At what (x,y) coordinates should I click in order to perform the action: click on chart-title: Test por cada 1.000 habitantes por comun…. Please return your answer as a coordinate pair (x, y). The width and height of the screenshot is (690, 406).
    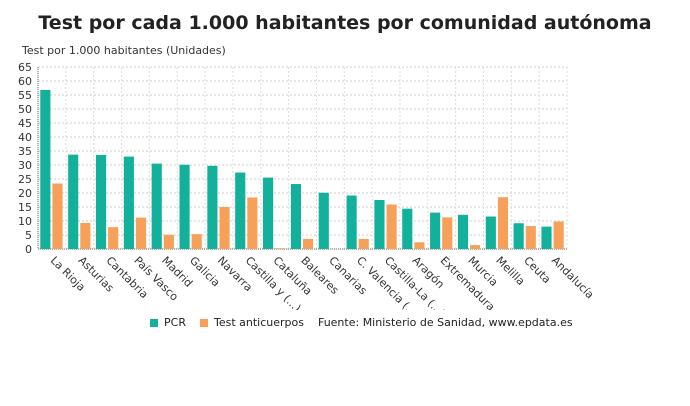
    Looking at the image, I should click on (345, 23).